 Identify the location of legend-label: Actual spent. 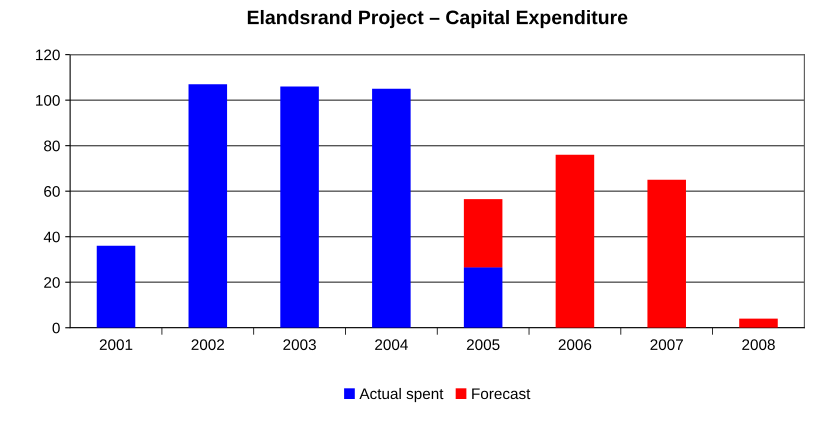
(401, 395).